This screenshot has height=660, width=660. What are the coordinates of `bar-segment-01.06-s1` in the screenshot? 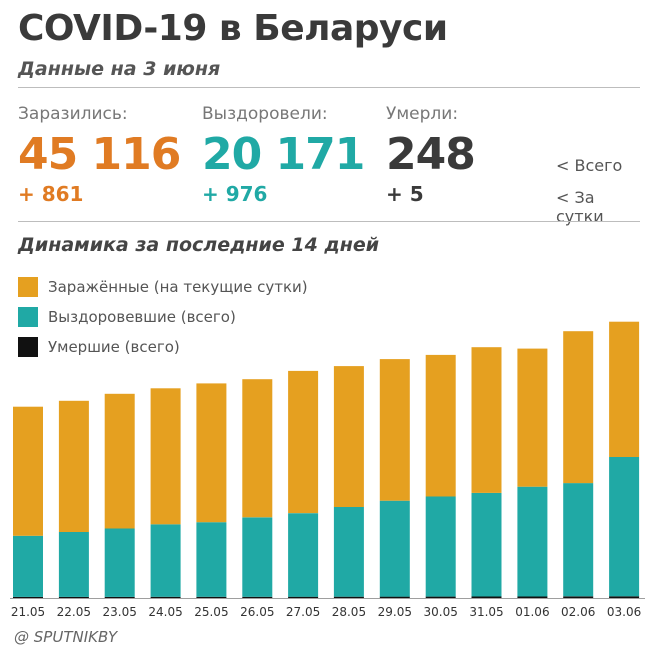 It's located at (532, 541).